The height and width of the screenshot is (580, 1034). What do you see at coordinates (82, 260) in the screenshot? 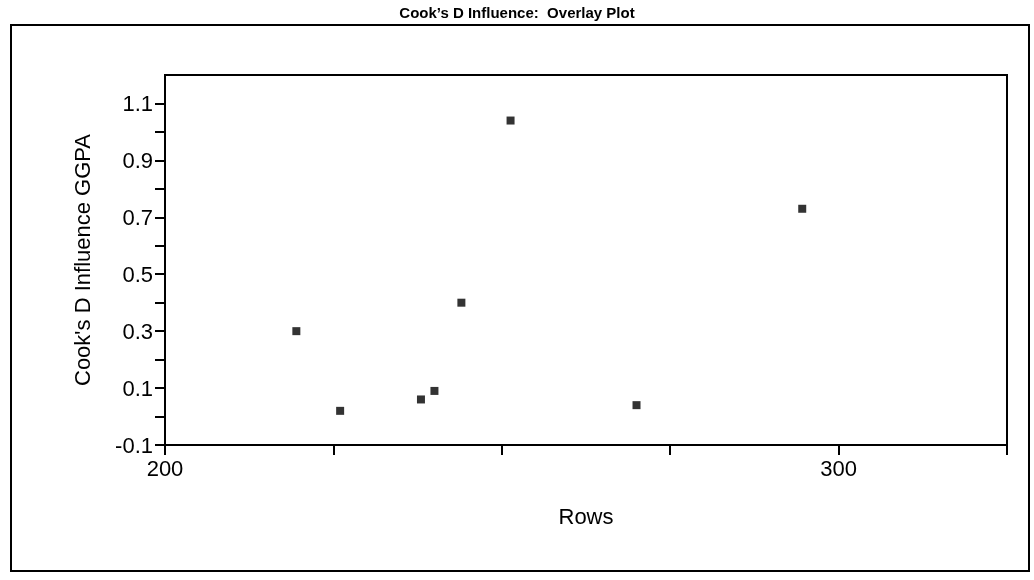
I see `y-axis-title: Cook's D Influence GGPA` at bounding box center [82, 260].